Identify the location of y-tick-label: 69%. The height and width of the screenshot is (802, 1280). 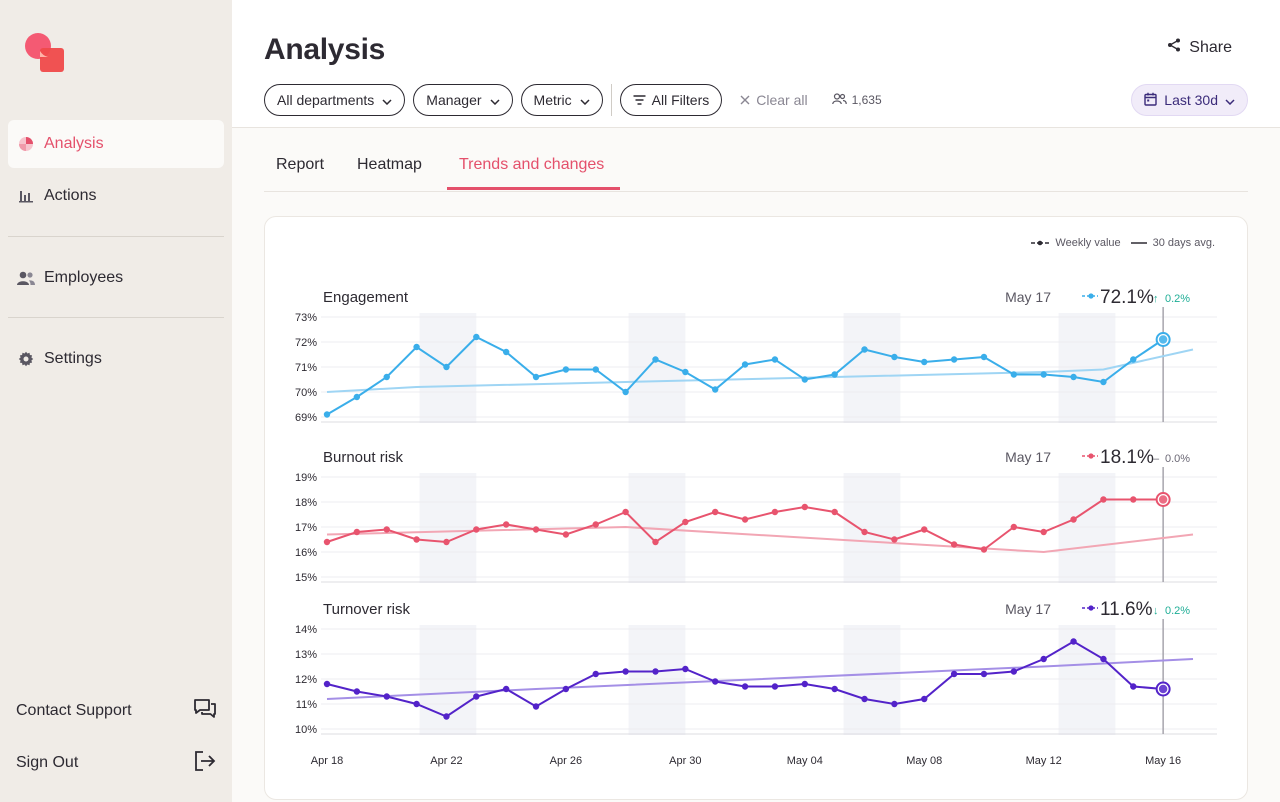
(306, 418).